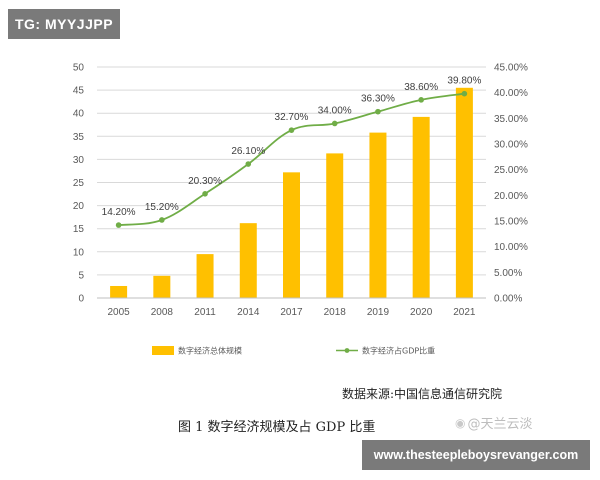 The height and width of the screenshot is (480, 600). What do you see at coordinates (511, 145) in the screenshot?
I see `right-tick-label: 30.00%` at bounding box center [511, 145].